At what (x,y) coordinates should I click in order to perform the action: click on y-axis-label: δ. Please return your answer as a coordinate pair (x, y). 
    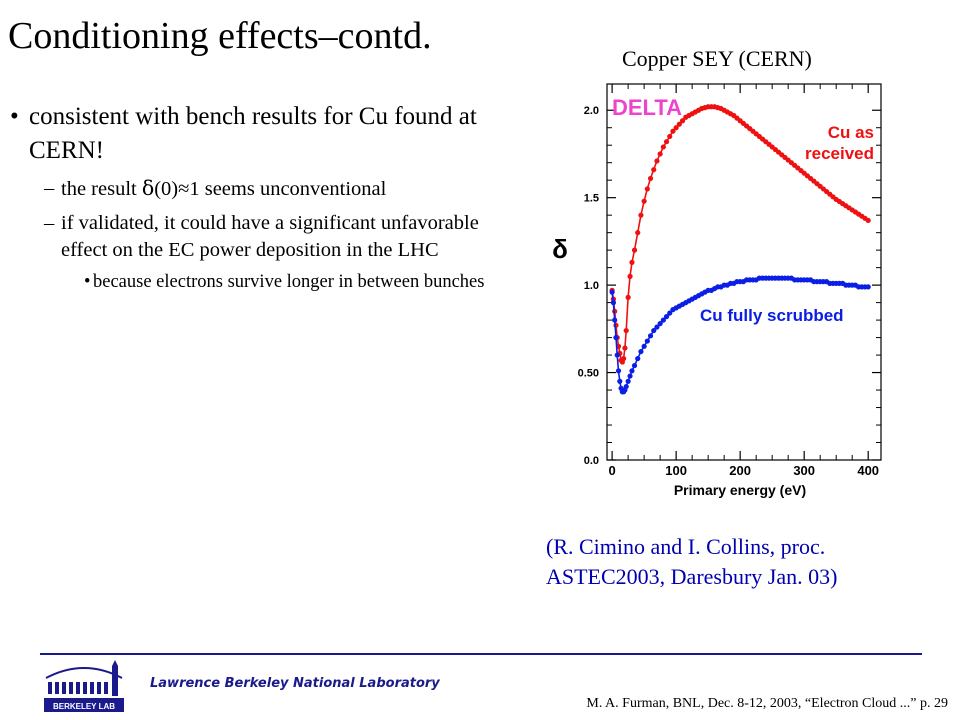
    Looking at the image, I should click on (560, 249).